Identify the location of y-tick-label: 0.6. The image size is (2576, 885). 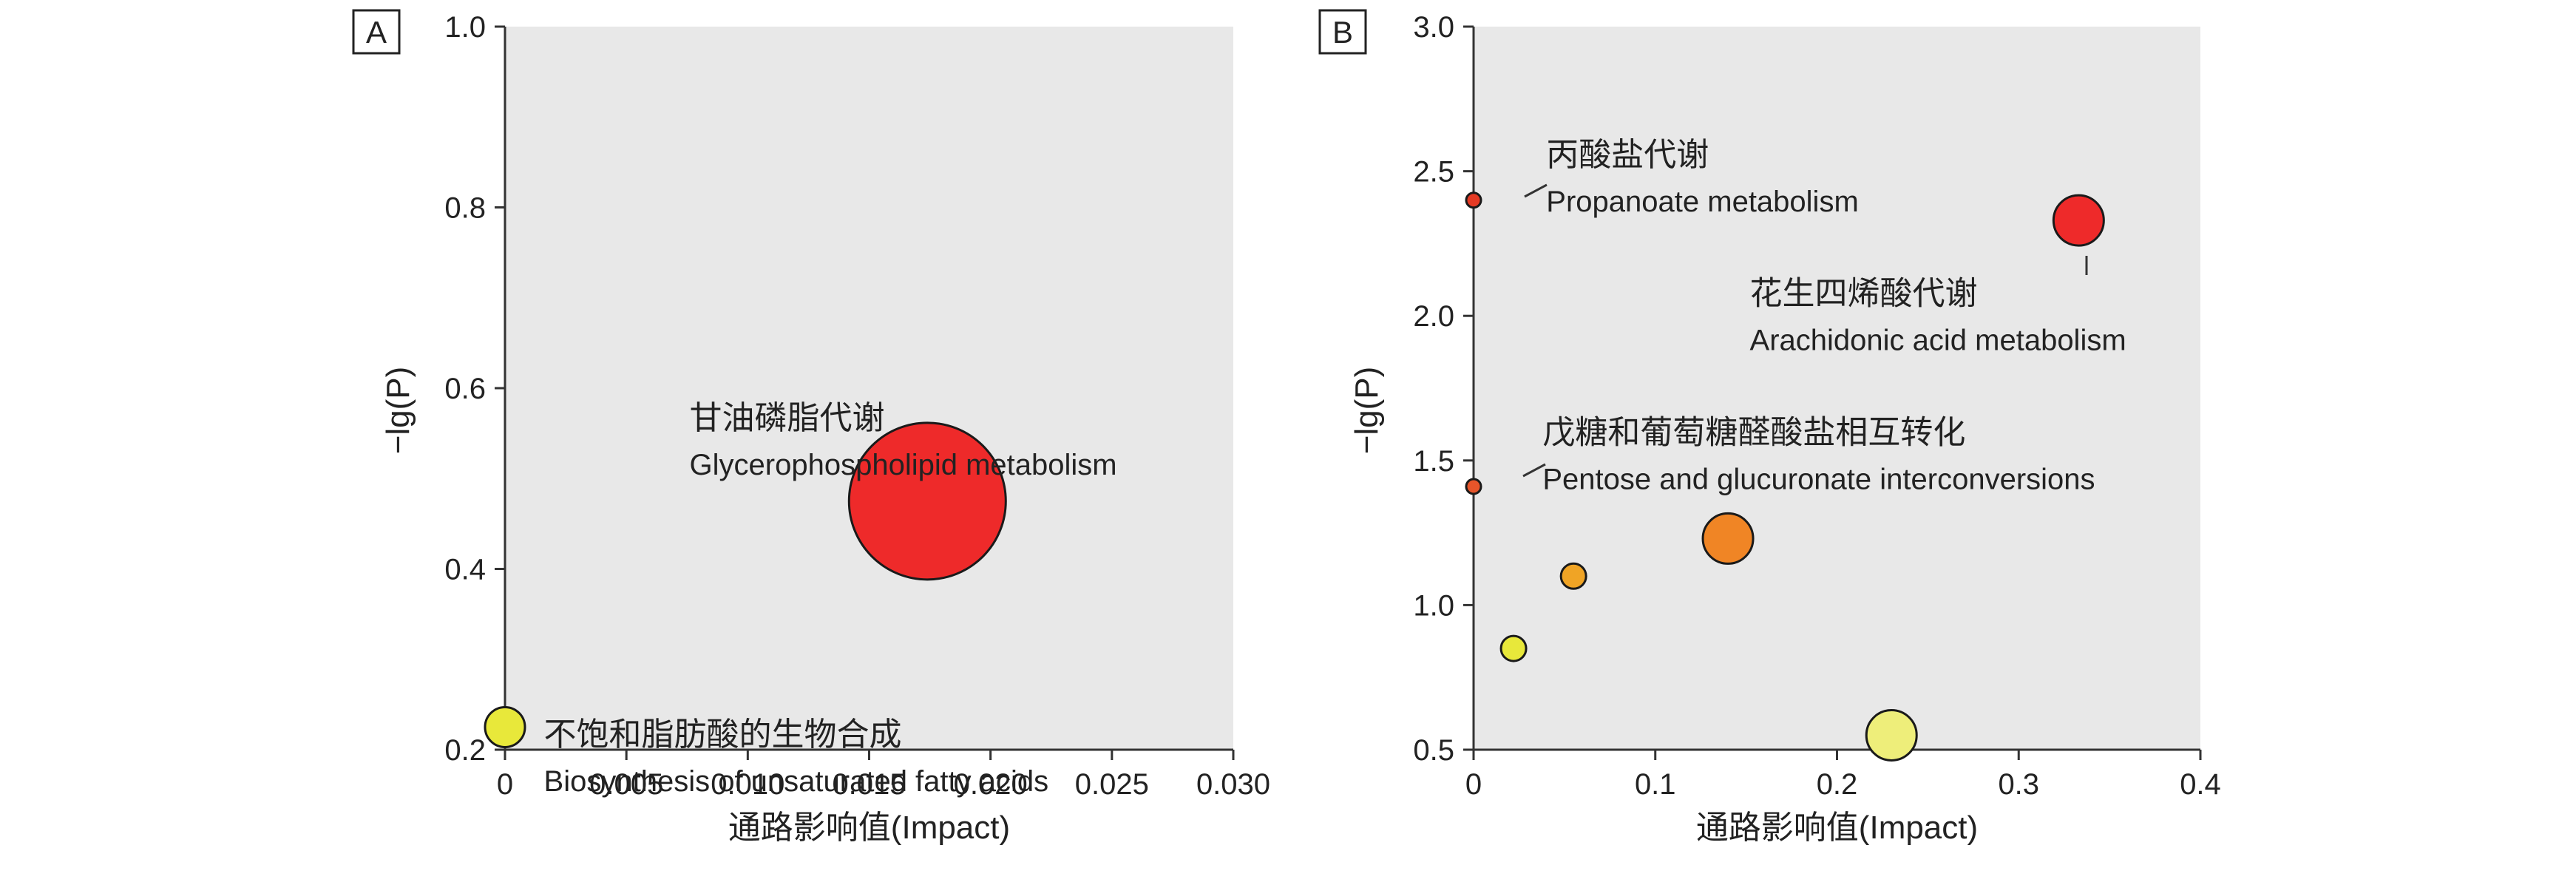
(465, 389).